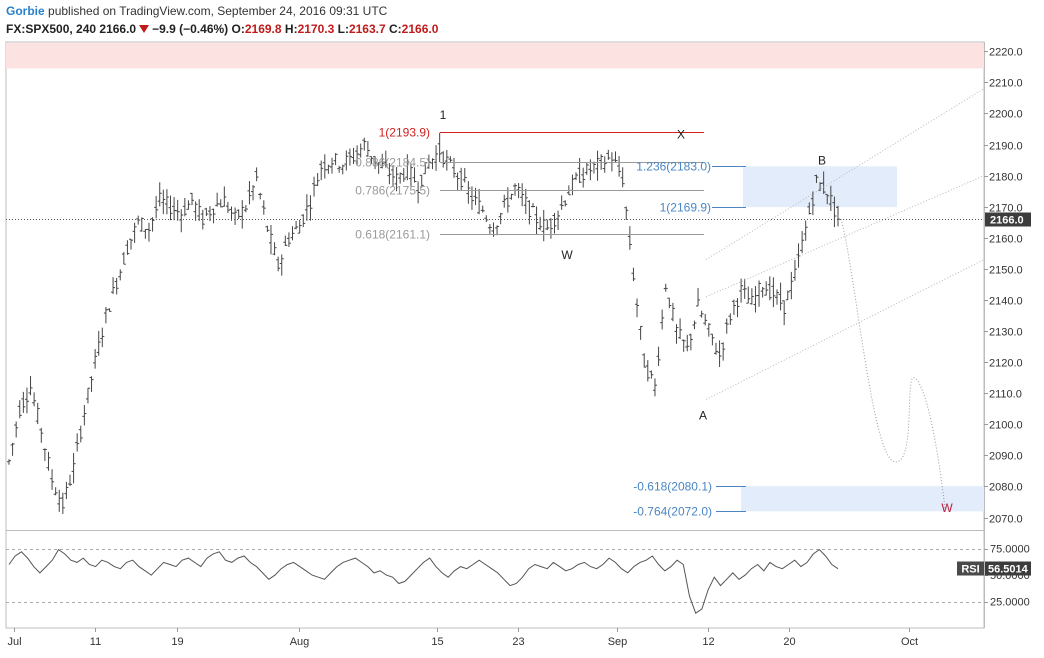 This screenshot has width=1044, height=658. I want to click on channel-lower-line, so click(845, 329).